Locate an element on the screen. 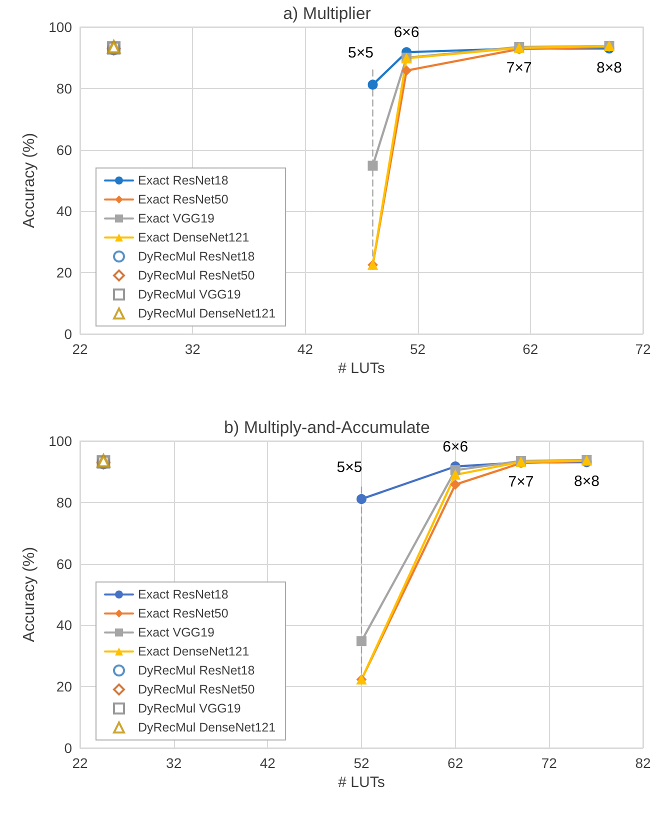  x-tick-label: 82 is located at coordinates (643, 763).